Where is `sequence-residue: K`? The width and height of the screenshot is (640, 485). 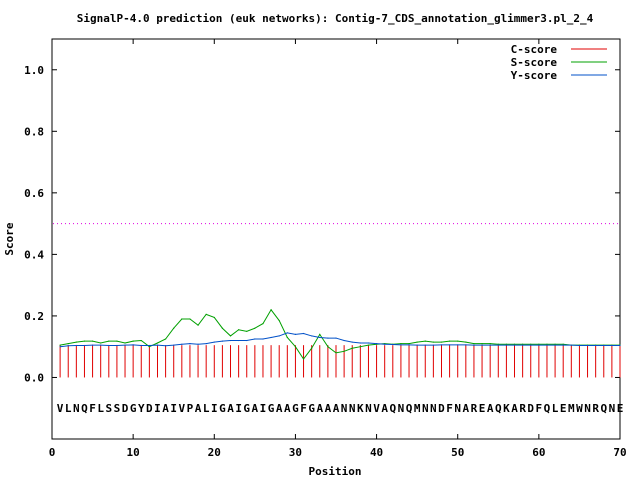 sequence-residue: K is located at coordinates (360, 408).